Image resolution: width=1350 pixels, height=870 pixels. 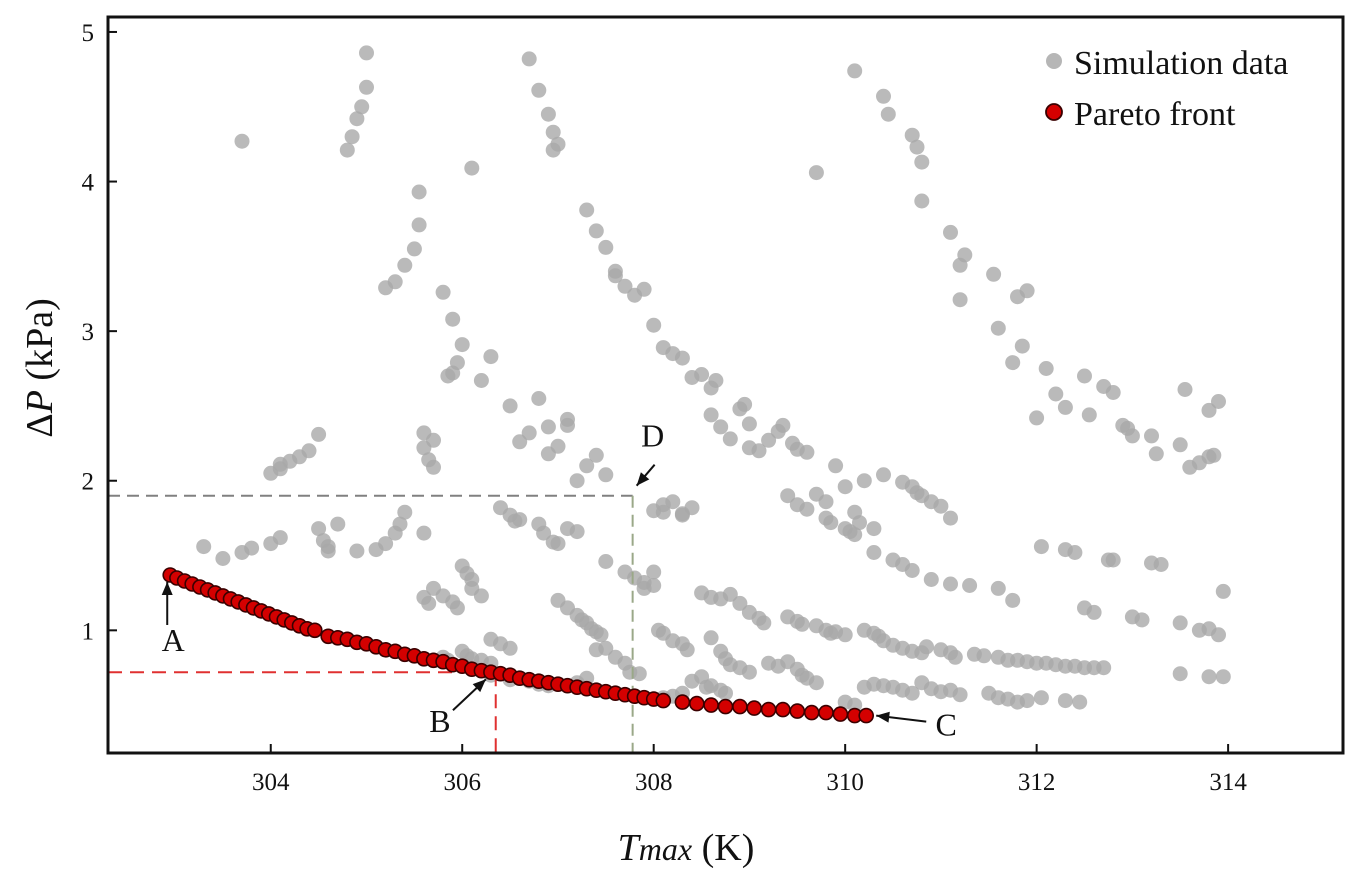 What do you see at coordinates (40, 425) in the screenshot?
I see `y-axis-prefix: Δ` at bounding box center [40, 425].